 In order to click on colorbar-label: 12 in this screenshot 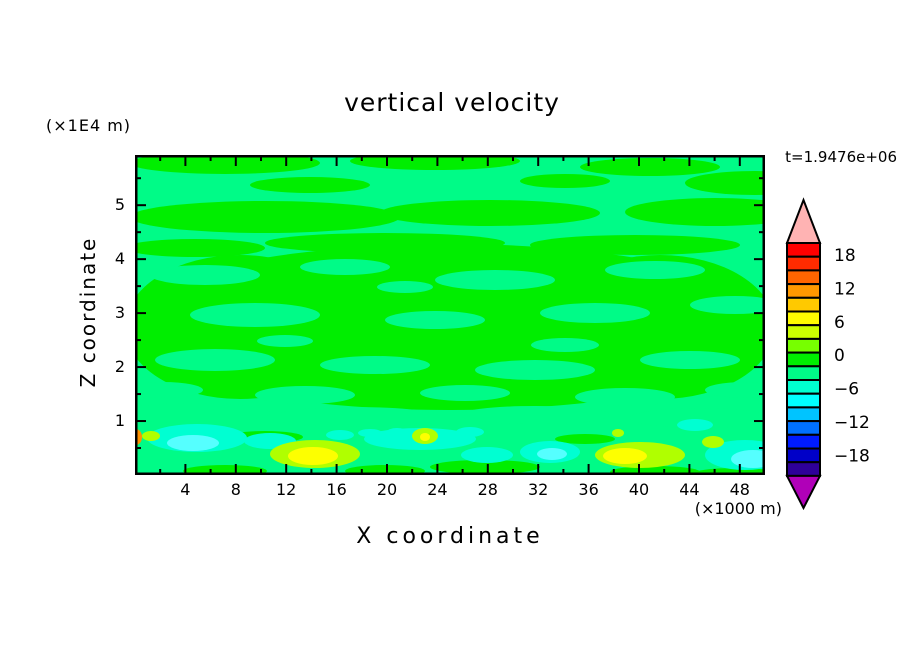, I will do `click(845, 289)`.